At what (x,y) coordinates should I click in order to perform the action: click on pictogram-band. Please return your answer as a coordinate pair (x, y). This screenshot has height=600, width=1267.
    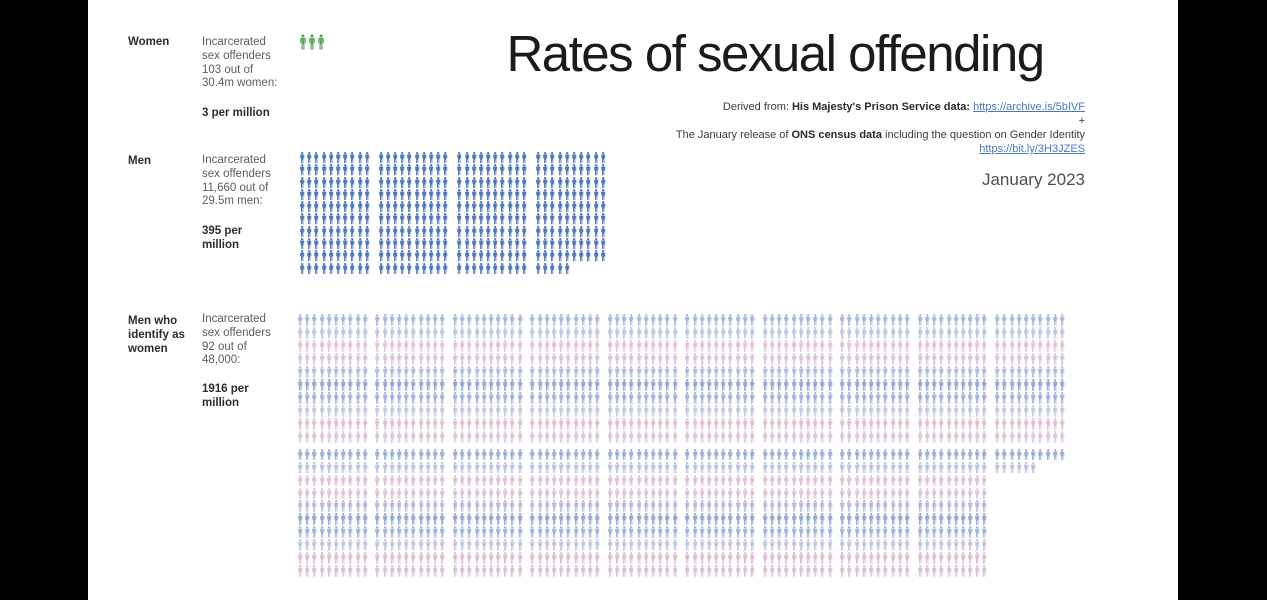
    Looking at the image, I should click on (452, 213).